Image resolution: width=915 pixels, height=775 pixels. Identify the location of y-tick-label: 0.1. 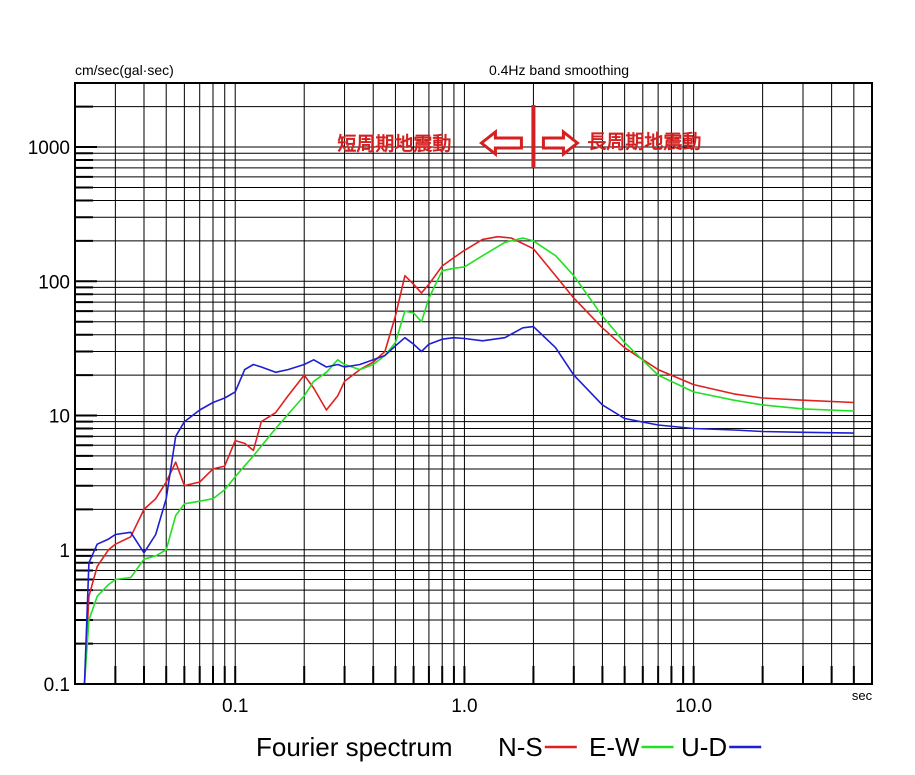
(57, 685).